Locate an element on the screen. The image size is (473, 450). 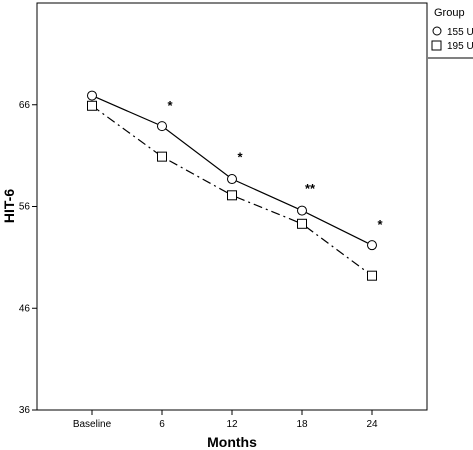
y-axis-title: HIT-6 is located at coordinates (9, 206).